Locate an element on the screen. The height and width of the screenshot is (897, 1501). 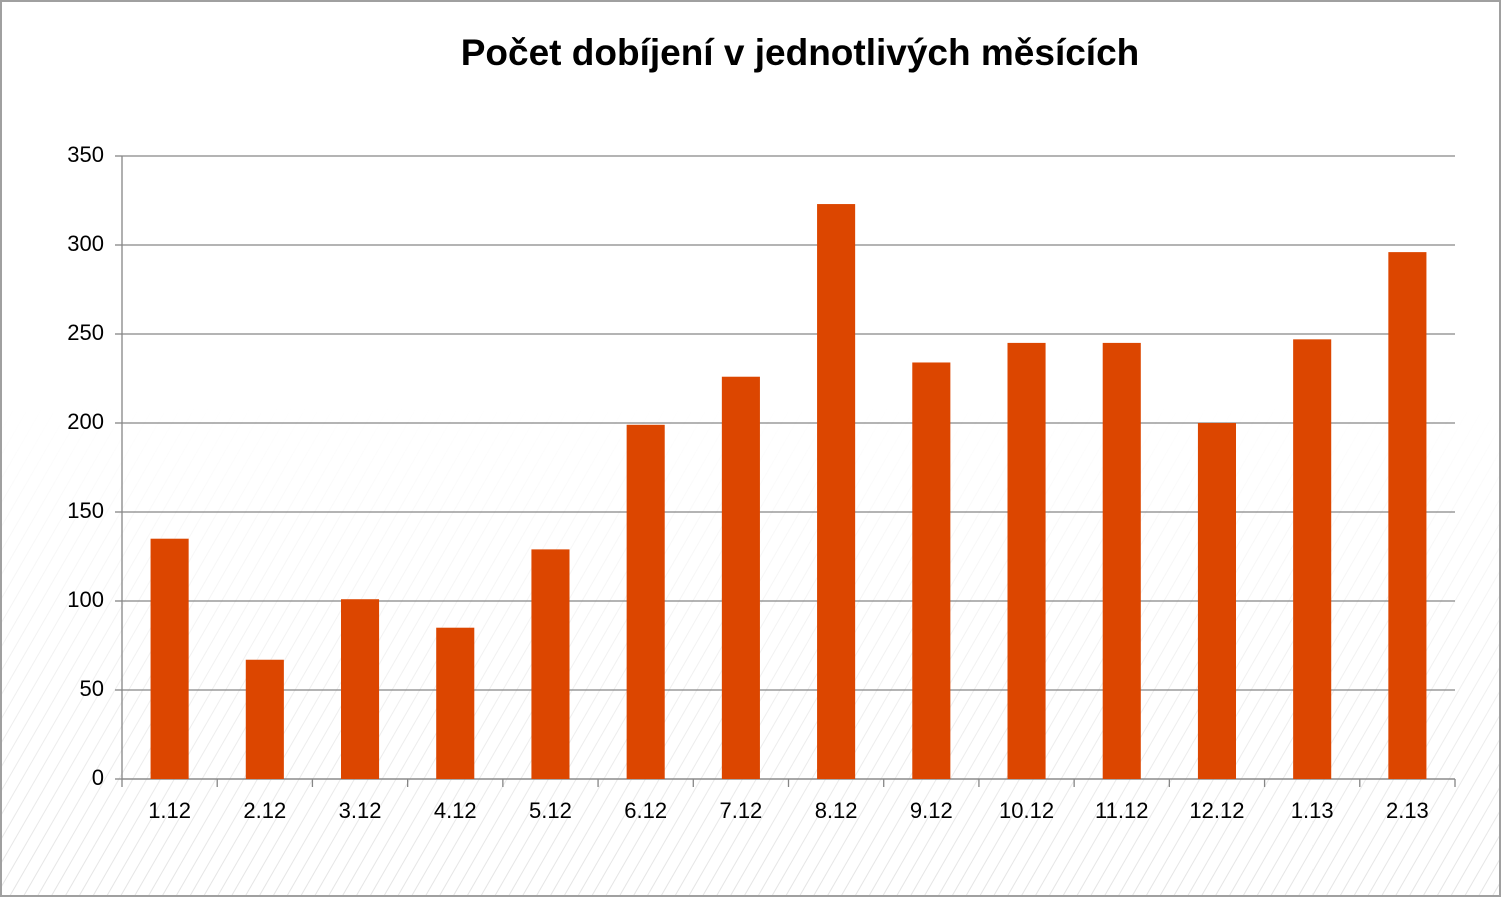
x-tick-label: 8.12 is located at coordinates (836, 810).